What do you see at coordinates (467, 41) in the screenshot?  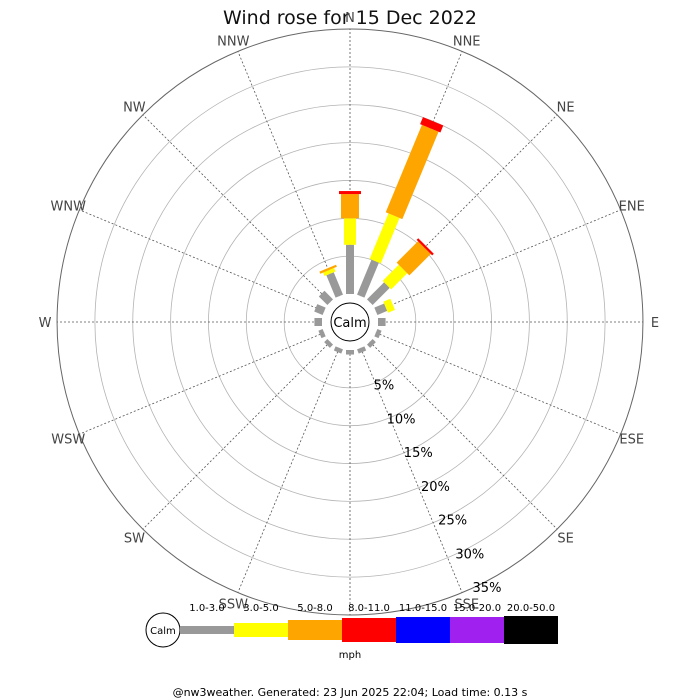 I see `direction-label-nne: NNE` at bounding box center [467, 41].